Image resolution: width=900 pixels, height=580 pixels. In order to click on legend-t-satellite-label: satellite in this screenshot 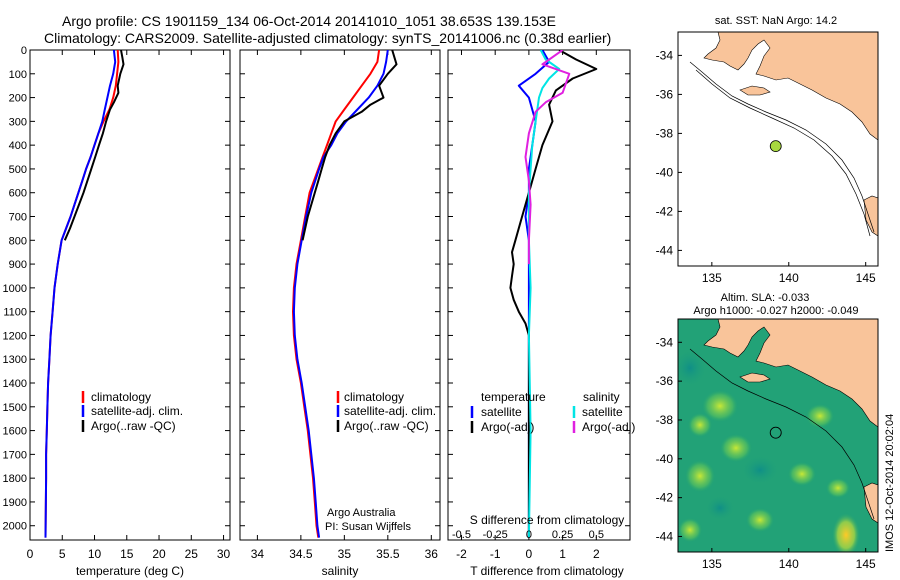, I will do `click(501, 412)`.